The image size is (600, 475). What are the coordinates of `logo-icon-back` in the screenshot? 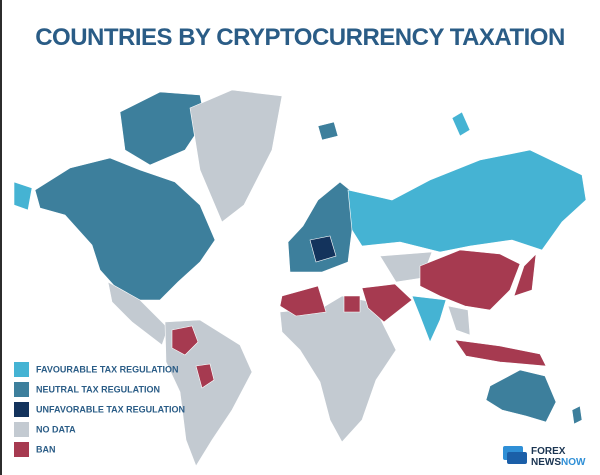 It's located at (517, 458).